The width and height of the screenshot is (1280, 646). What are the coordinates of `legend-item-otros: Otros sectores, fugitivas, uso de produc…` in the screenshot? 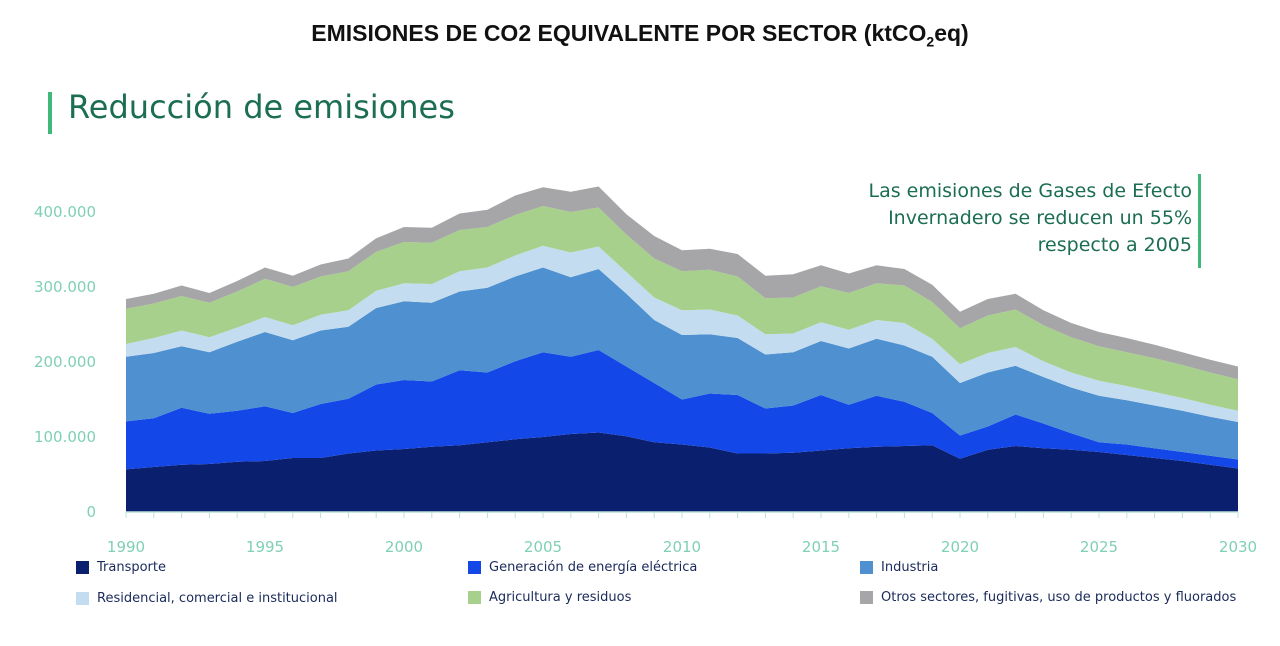 It's located at (1048, 597).